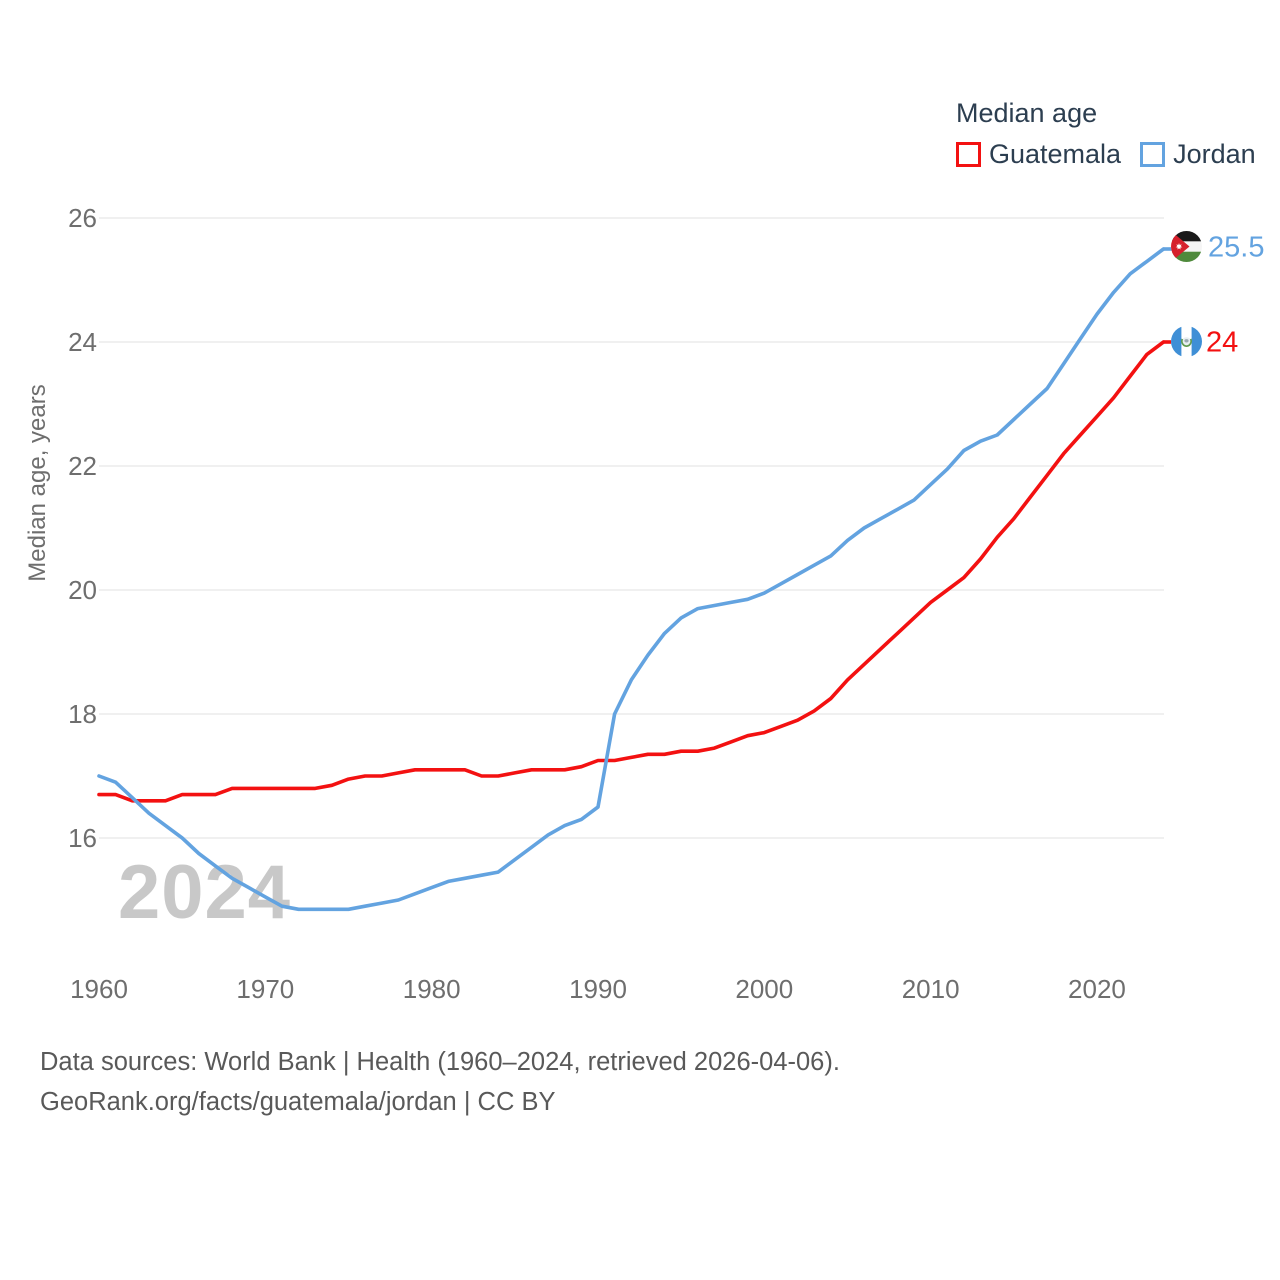  What do you see at coordinates (99, 989) in the screenshot?
I see `x-tick-1960: 1960` at bounding box center [99, 989].